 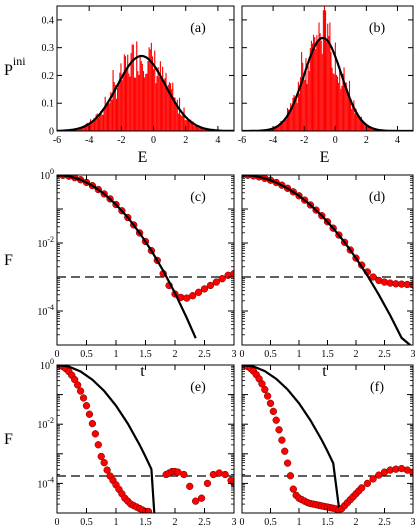 What do you see at coordinates (270, 354) in the screenshot?
I see `x-tick-label: 0.5` at bounding box center [270, 354].